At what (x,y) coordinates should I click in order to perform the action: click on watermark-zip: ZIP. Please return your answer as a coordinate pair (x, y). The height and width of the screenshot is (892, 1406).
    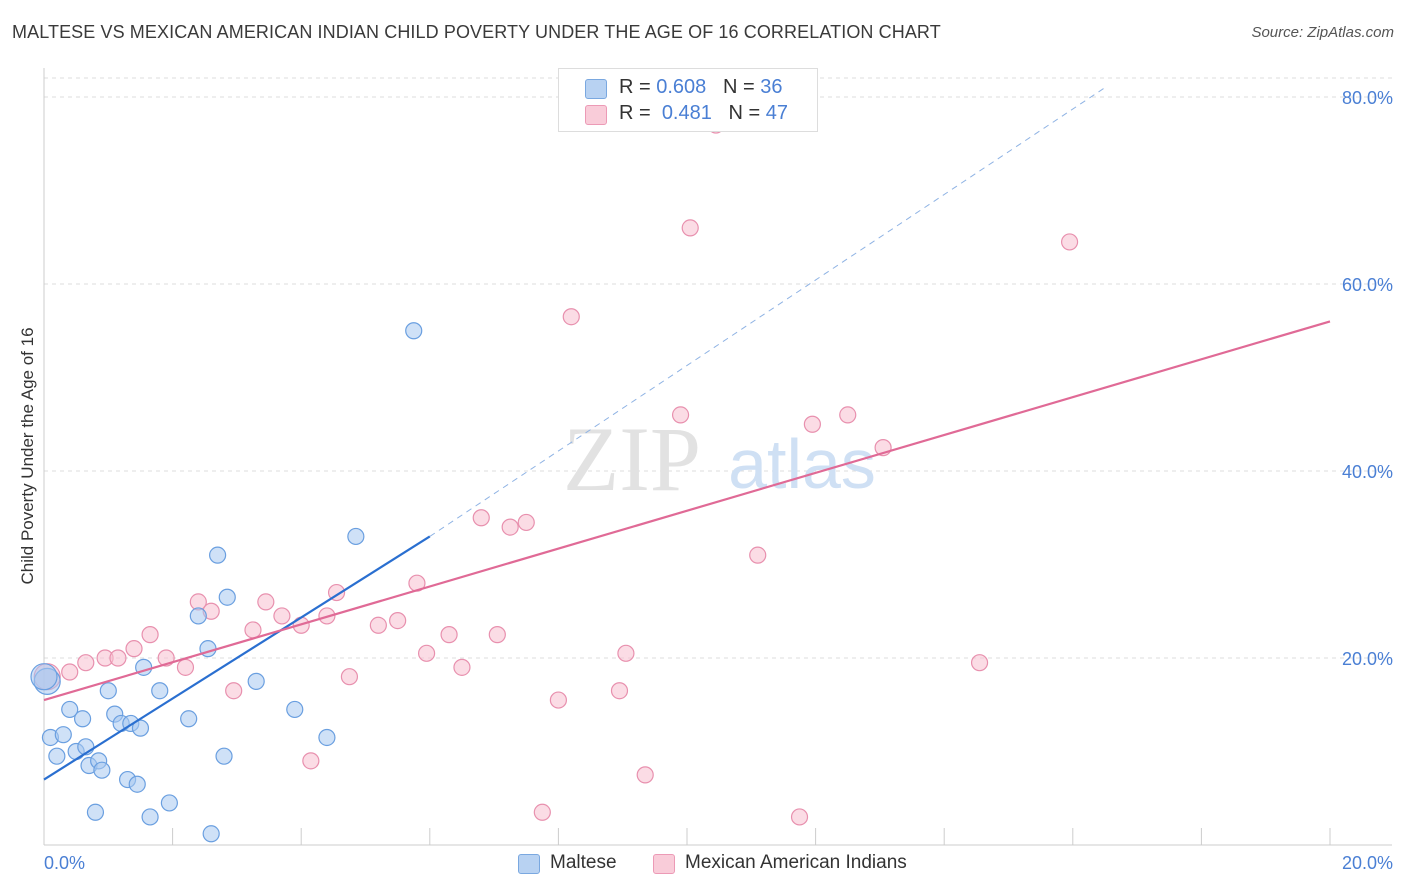
    Looking at the image, I should click on (632, 459).